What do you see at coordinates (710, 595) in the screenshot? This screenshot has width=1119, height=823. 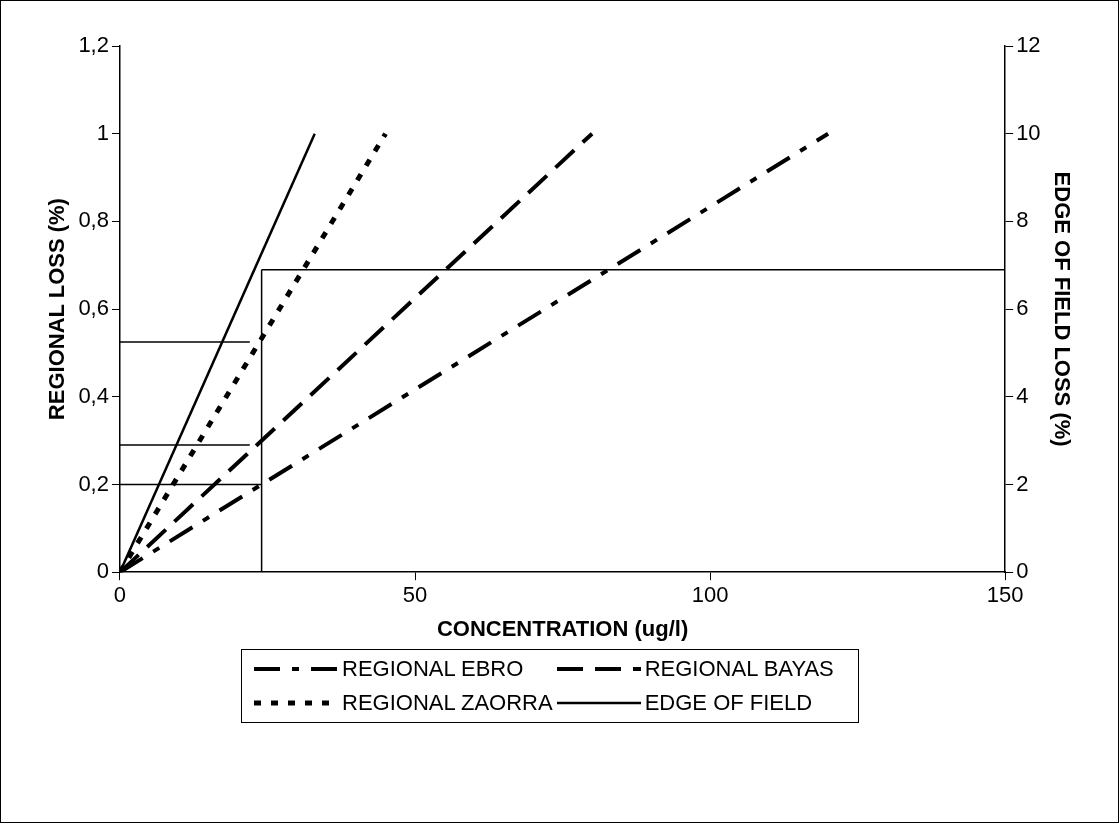 I see `x-tick-label: 100` at bounding box center [710, 595].